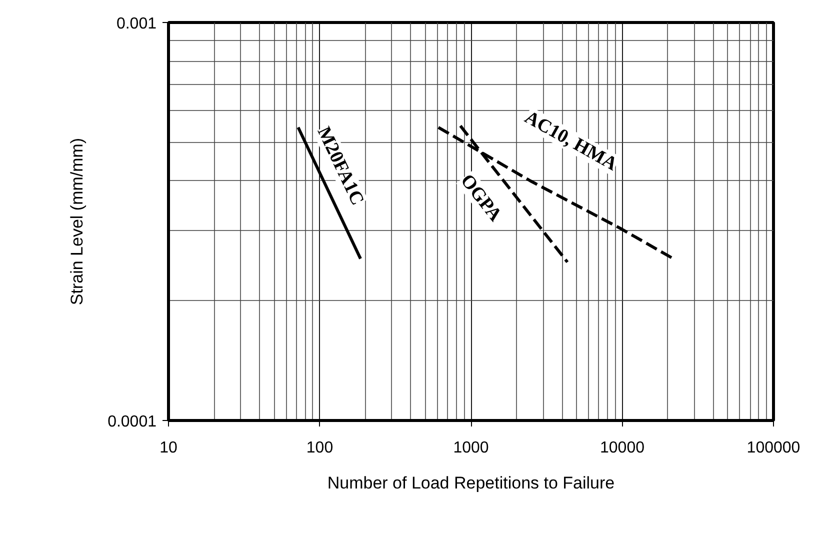 The image size is (824, 534). I want to click on y-tick-label: 0.0001, so click(132, 422).